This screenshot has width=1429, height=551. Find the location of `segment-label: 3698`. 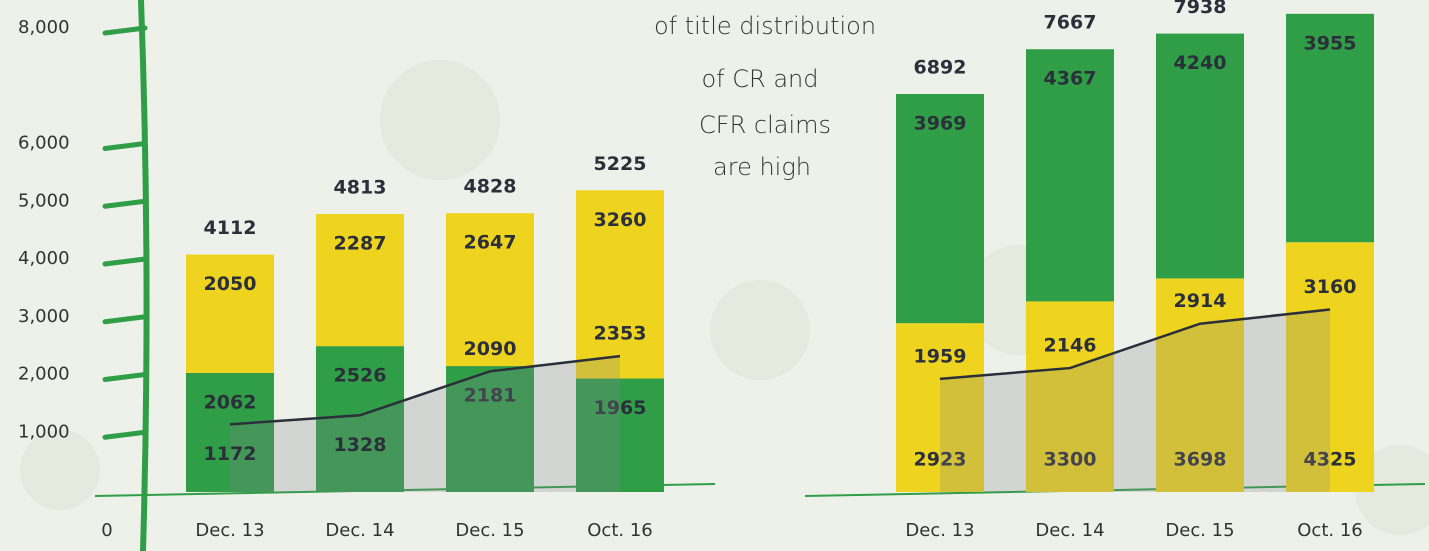

segment-label: 3698 is located at coordinates (1200, 460).